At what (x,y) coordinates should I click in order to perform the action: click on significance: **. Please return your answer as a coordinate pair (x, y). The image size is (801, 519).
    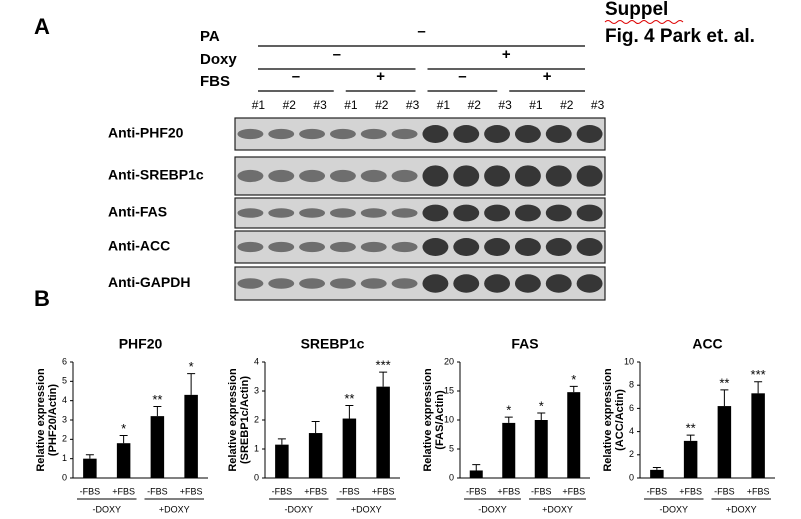
    Looking at the image, I should click on (724, 382).